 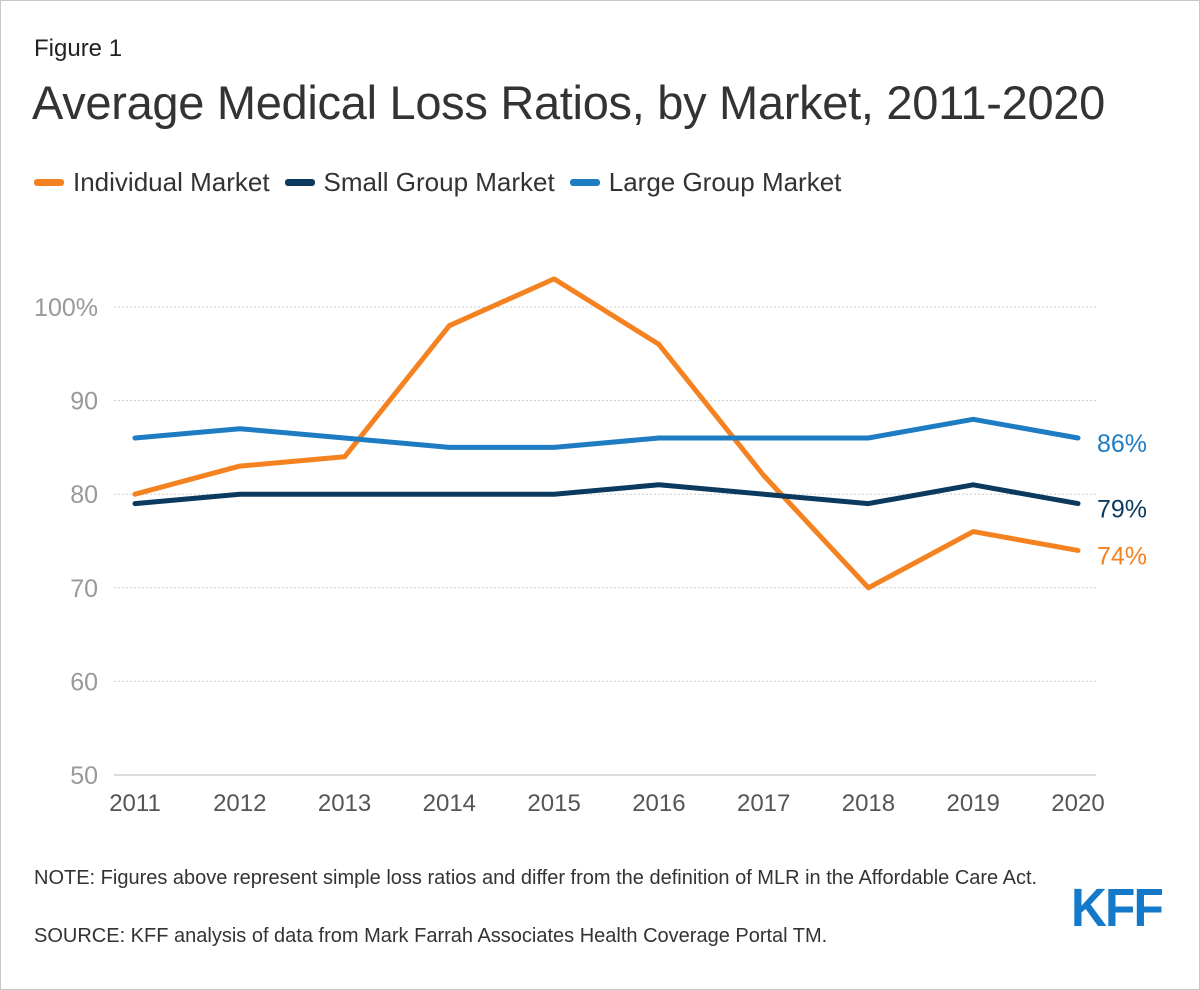 I want to click on end-label-individual-market: 74%, so click(x=1122, y=556).